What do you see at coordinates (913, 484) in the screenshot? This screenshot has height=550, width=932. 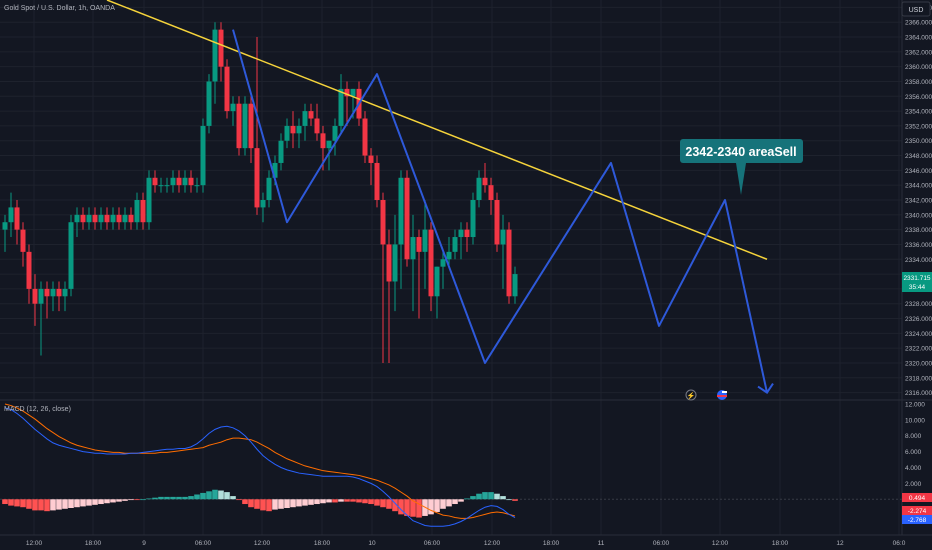 I see `macd-tick-label: 2.000` at bounding box center [913, 484].